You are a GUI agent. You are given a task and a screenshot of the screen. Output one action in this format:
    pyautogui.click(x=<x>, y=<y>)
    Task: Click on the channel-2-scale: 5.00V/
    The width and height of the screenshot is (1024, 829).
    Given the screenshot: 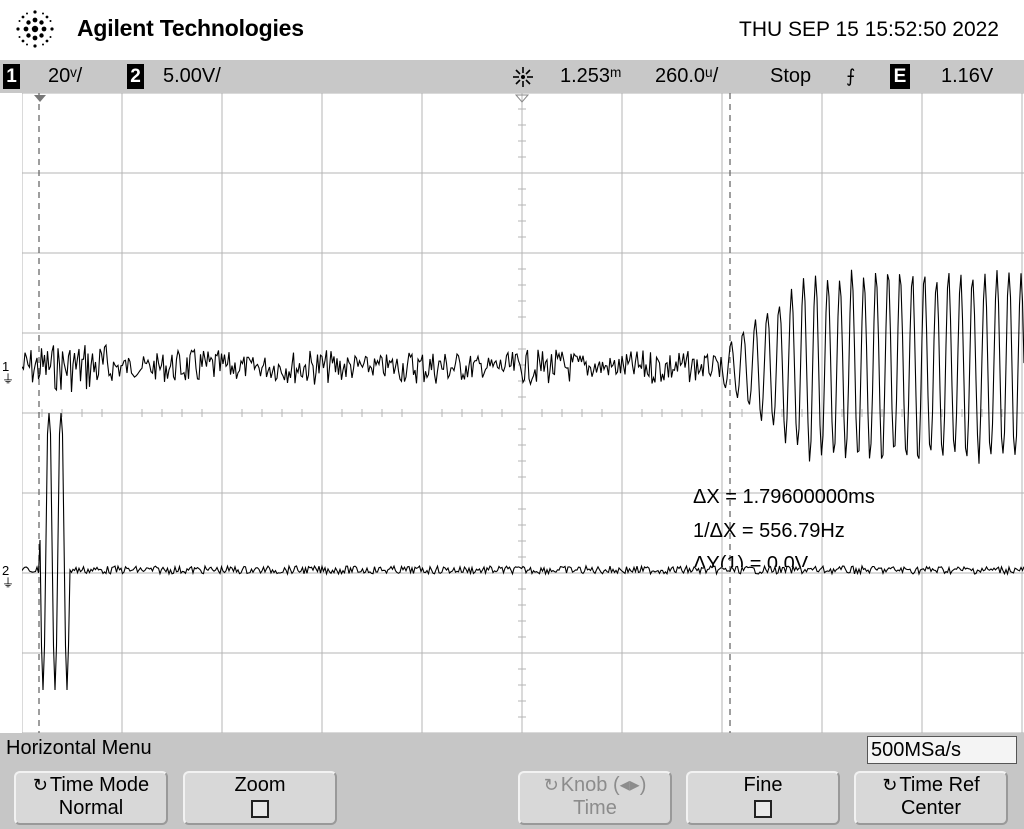 What is the action you would take?
    pyautogui.click(x=192, y=76)
    